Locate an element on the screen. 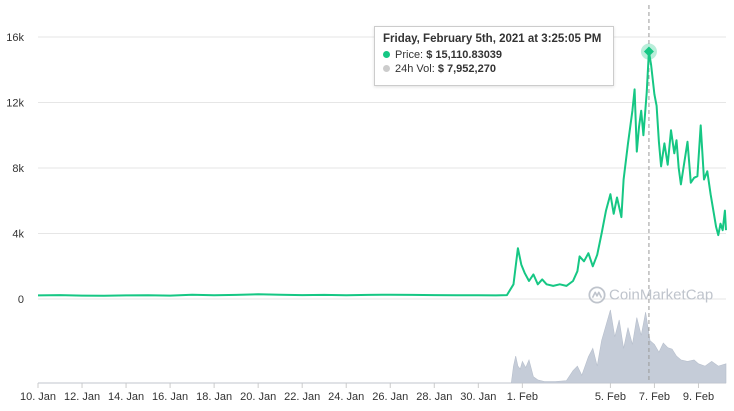  x-tick-label: 1. Feb is located at coordinates (522, 397).